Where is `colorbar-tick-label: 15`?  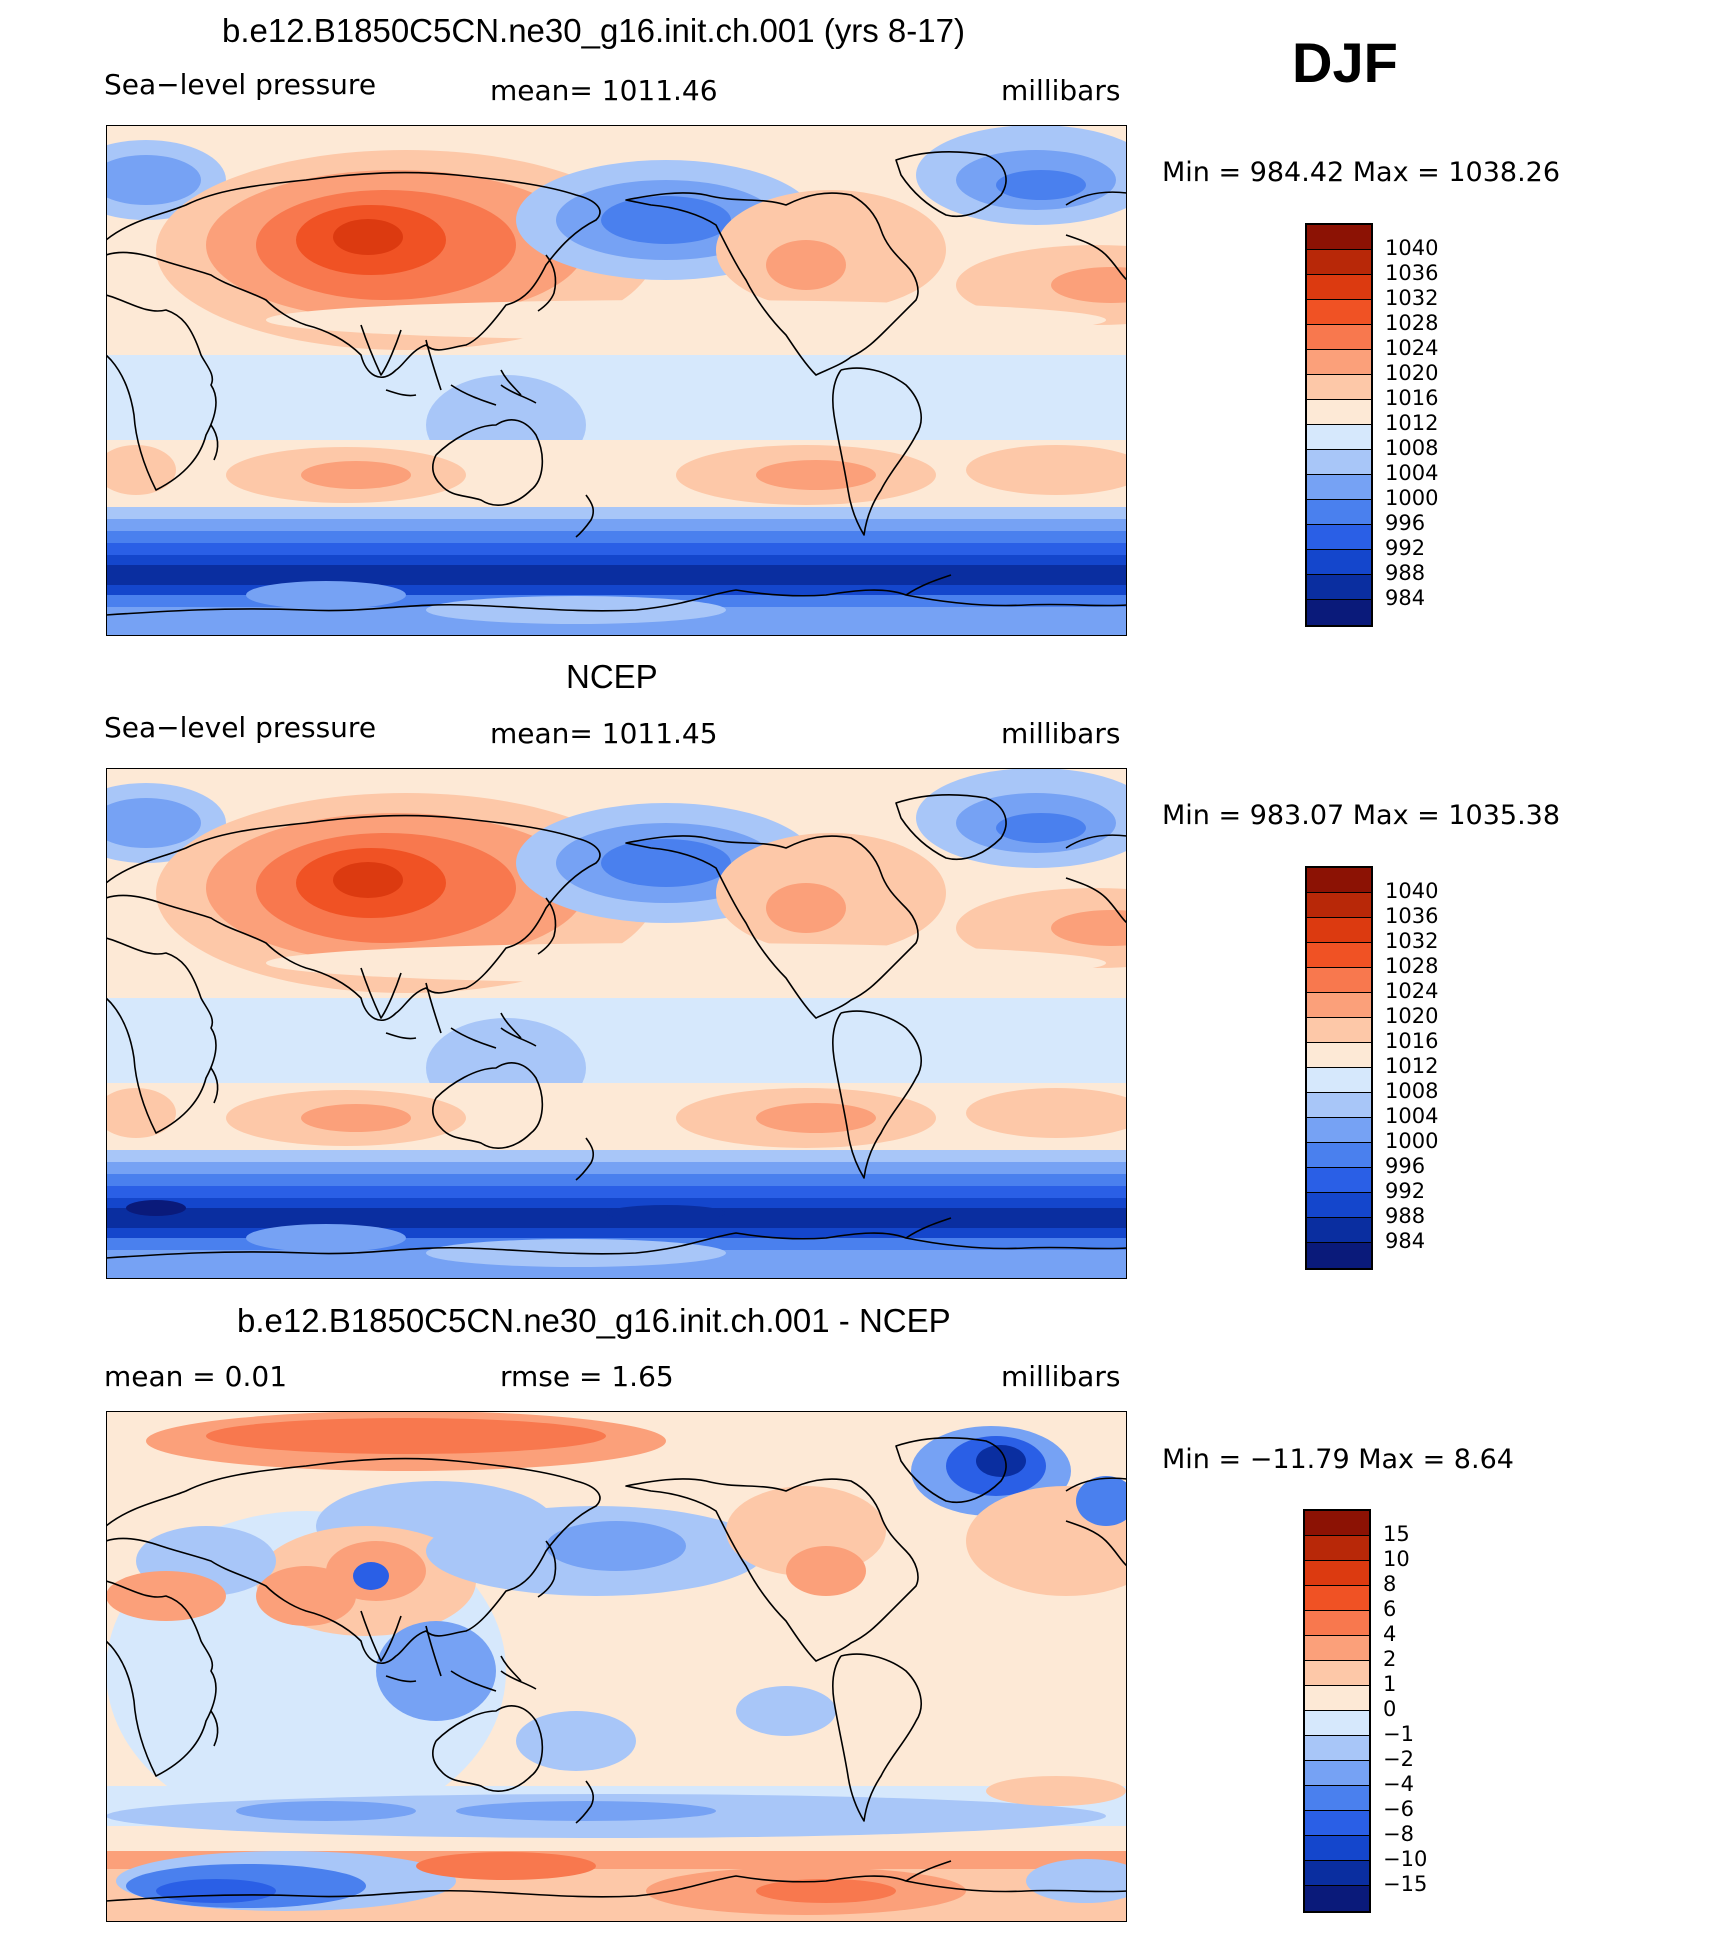
colorbar-tick-label: 15 is located at coordinates (1396, 1534).